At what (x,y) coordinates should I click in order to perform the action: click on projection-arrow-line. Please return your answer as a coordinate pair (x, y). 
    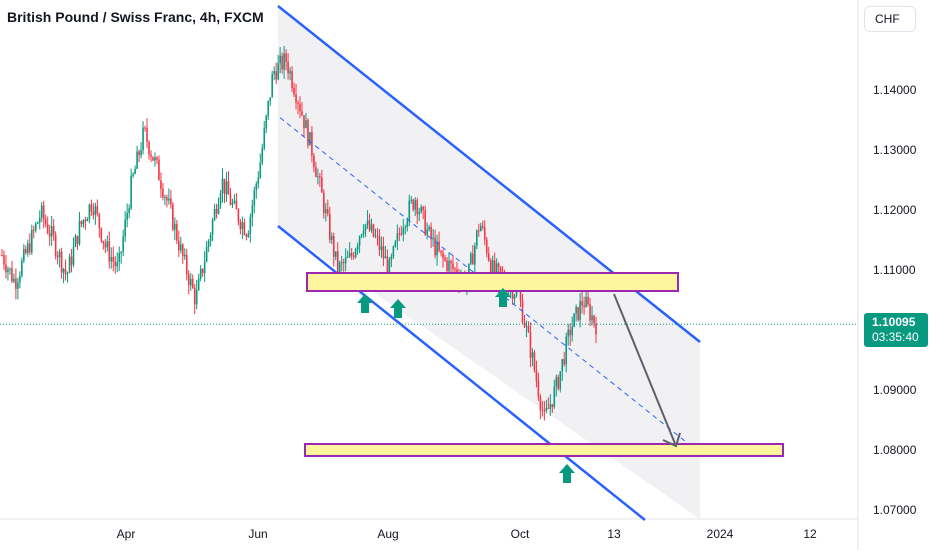
    Looking at the image, I should click on (645, 370).